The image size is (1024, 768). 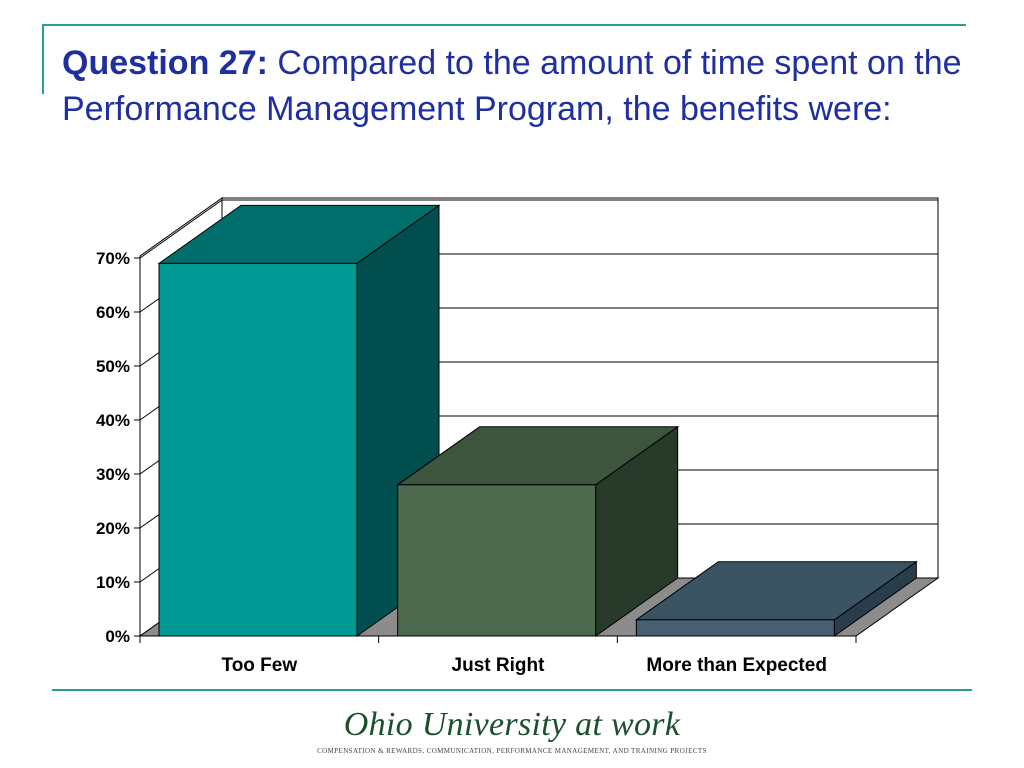 I want to click on university-logo: Ohio University at work, so click(x=512, y=724).